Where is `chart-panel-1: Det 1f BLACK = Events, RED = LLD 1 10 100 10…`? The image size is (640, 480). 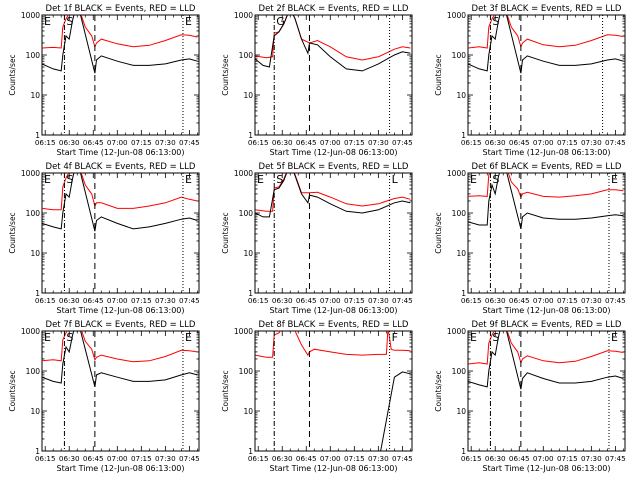 chart-panel-1: Det 1f BLACK = Events, RED = LLD 1 10 100 10… is located at coordinates (104, 80).